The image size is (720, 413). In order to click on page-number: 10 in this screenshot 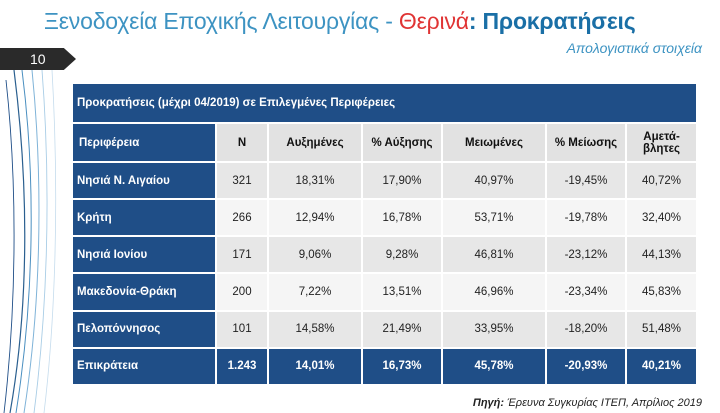, I will do `click(38, 59)`.